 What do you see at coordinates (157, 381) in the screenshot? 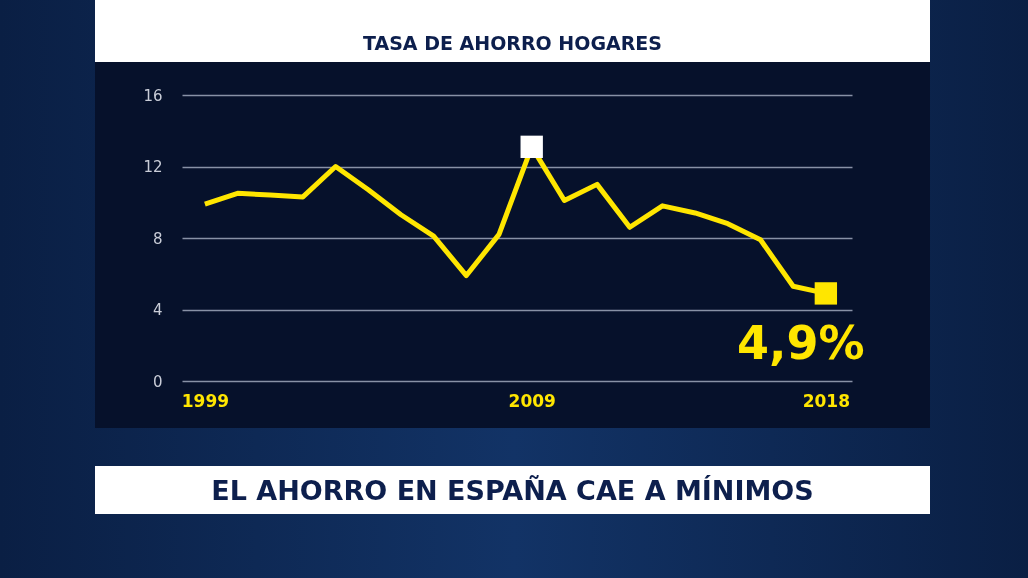
I see `y-tick-label: 0` at bounding box center [157, 381].